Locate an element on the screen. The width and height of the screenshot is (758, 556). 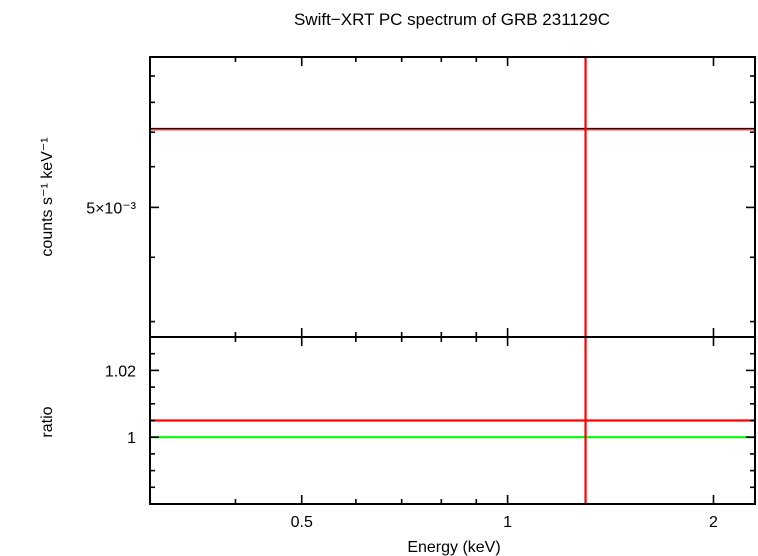
y-tick-label: 1.02 is located at coordinates (120, 371).